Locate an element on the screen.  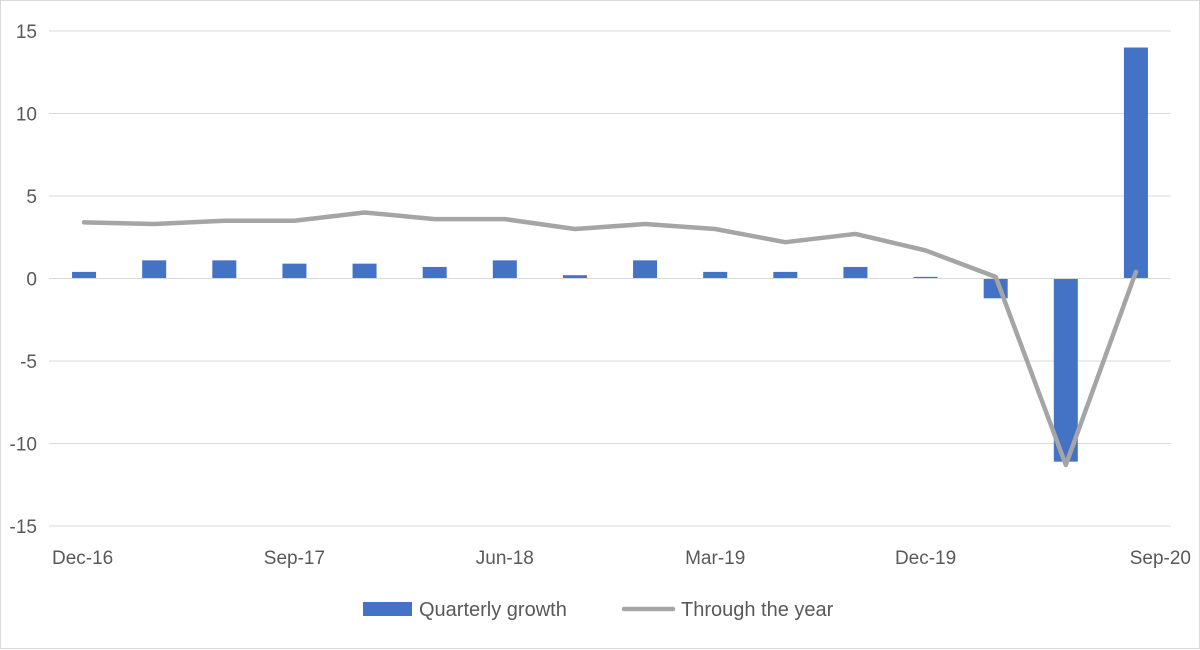
legend: Quarterly growth Through the year is located at coordinates (598, 610).